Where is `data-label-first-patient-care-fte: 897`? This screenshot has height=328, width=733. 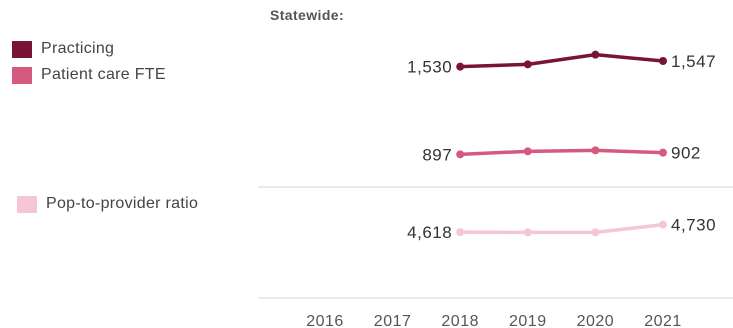
data-label-first-patient-care-fte: 897 is located at coordinates (437, 154).